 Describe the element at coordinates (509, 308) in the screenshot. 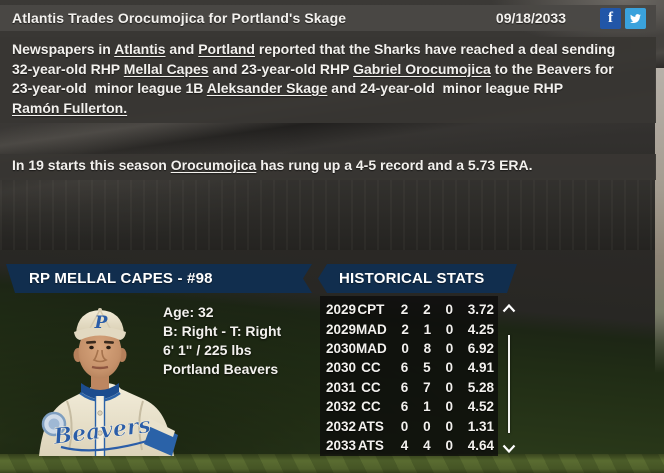

I see `chevron-up-icon` at that location.